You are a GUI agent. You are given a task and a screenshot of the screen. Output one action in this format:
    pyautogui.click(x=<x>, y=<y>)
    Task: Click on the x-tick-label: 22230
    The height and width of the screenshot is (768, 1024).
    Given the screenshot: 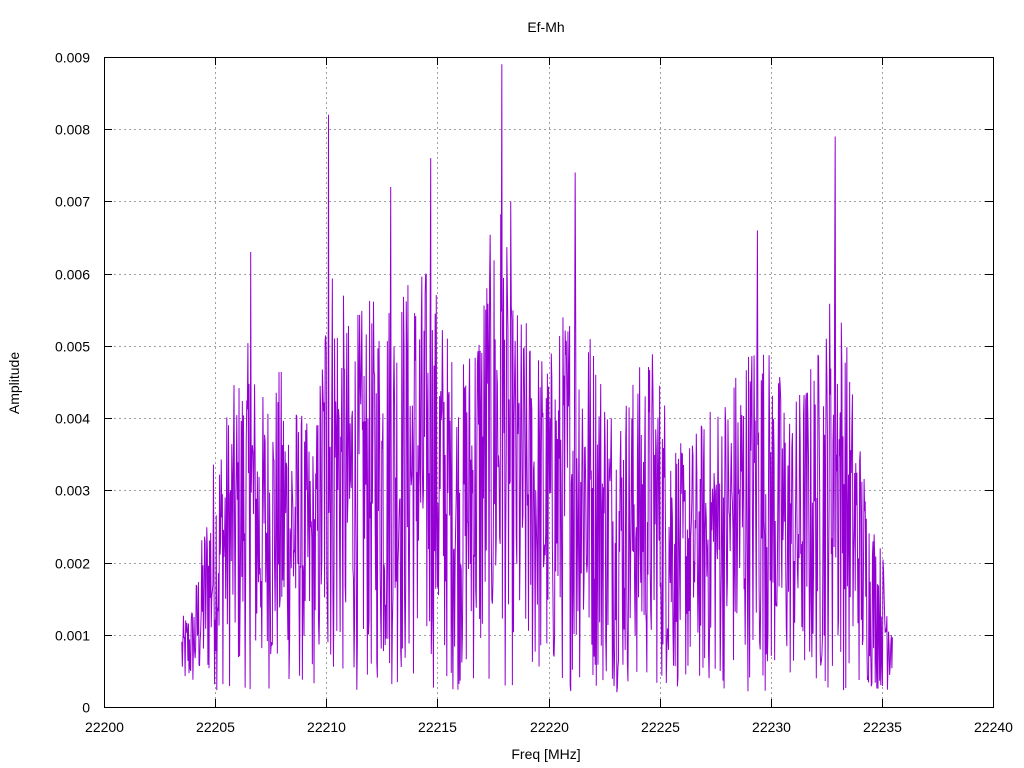 What is the action you would take?
    pyautogui.click(x=771, y=727)
    